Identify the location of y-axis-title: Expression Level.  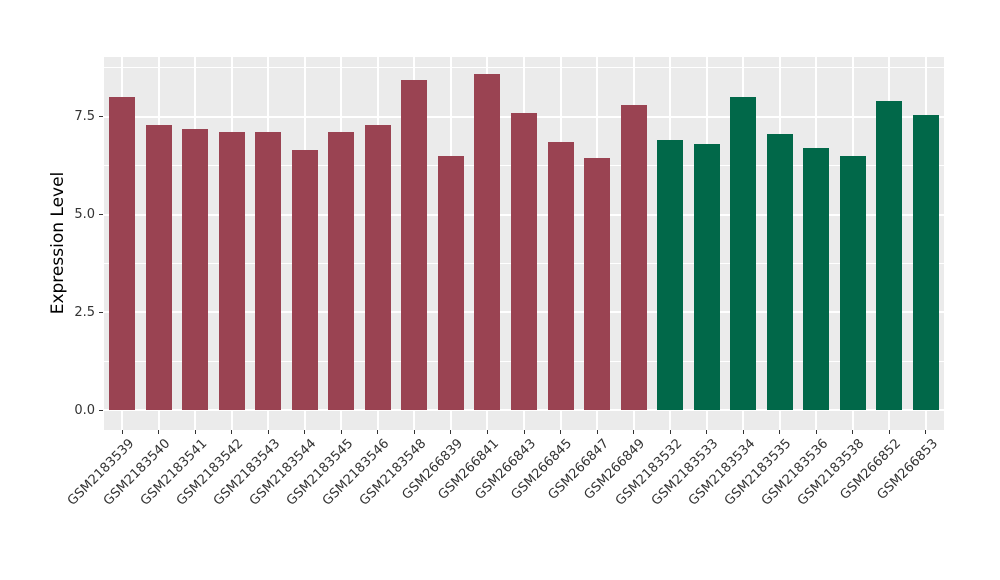
(58, 243).